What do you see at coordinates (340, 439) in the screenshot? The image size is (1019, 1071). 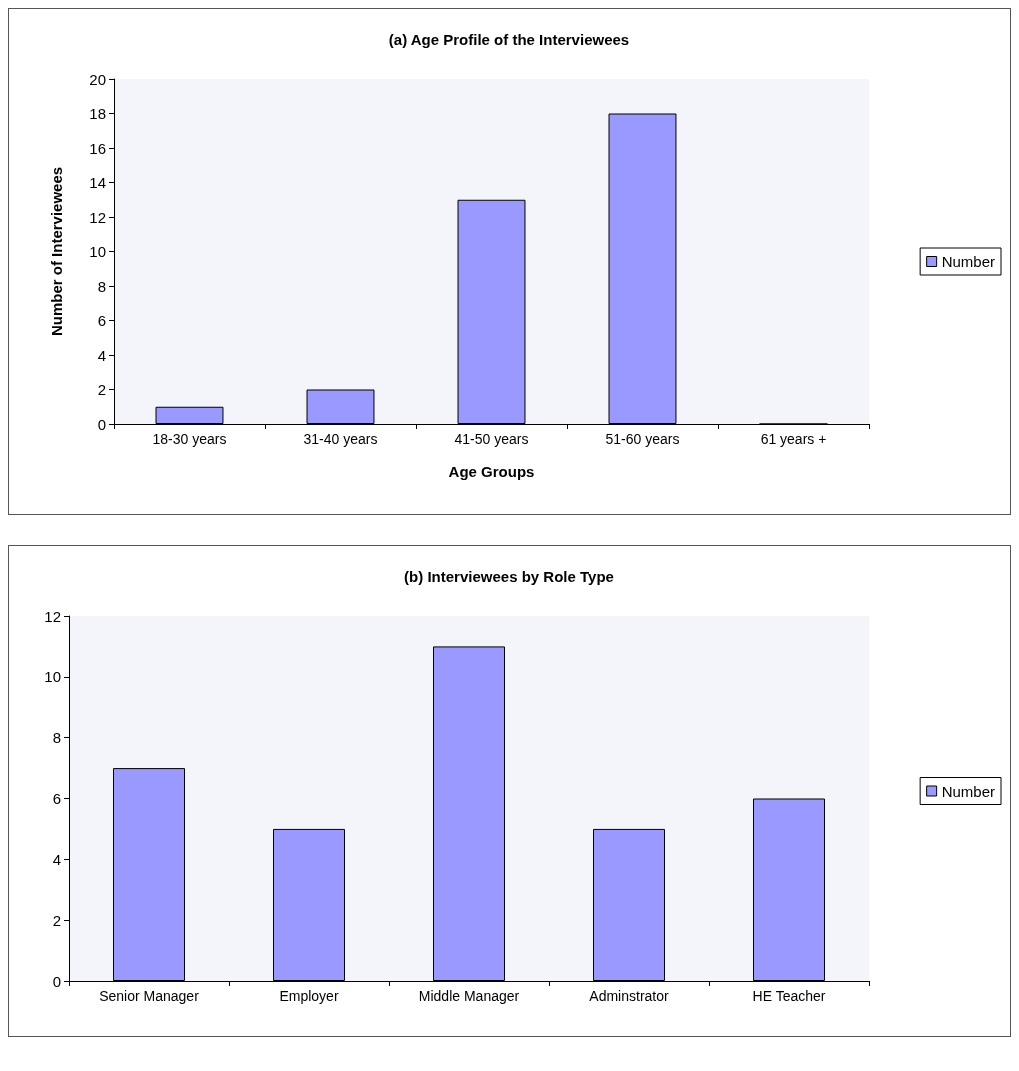 I see `x-tick-label: 31-40 years` at bounding box center [340, 439].